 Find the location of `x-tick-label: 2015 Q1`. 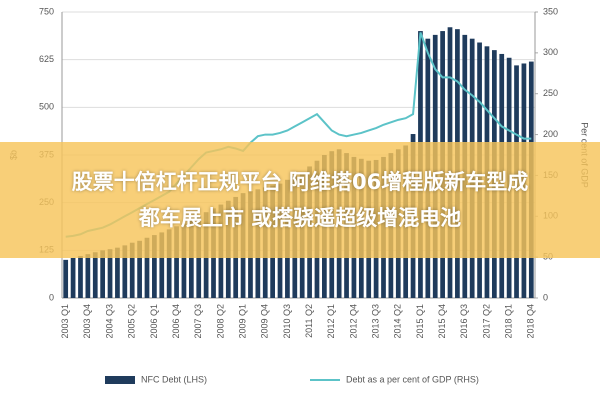

x-tick-label: 2015 Q1 is located at coordinates (420, 321).